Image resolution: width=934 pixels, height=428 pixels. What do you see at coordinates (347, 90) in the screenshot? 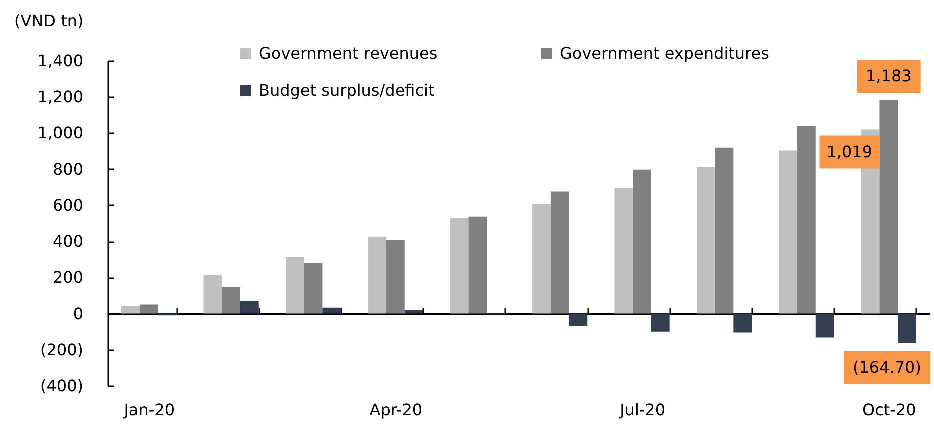
I see `legend-label: Budget surplus/deficit` at bounding box center [347, 90].